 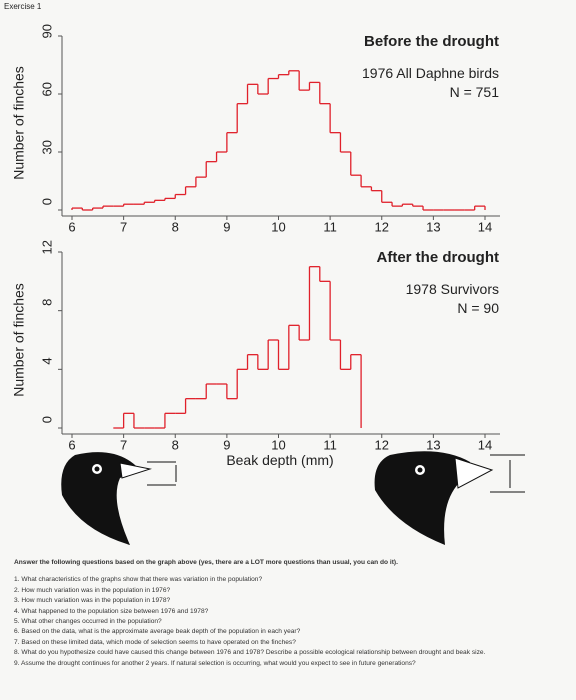 I want to click on sample-size: N = 90, so click(x=478, y=308).